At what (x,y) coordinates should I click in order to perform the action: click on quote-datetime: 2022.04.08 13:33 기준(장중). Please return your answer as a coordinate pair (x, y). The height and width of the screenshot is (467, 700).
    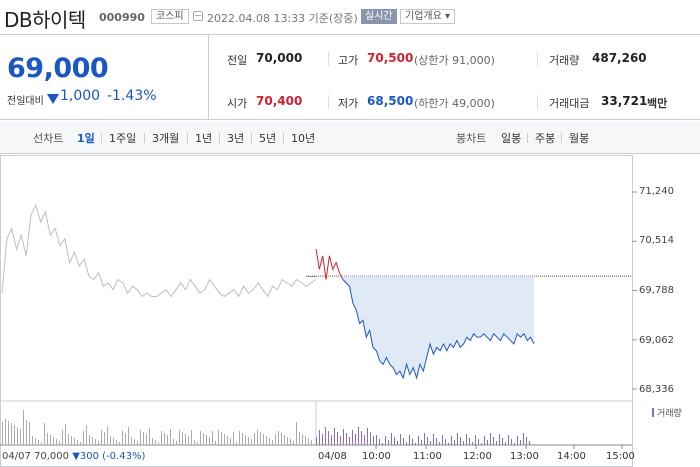
    Looking at the image, I should click on (282, 18).